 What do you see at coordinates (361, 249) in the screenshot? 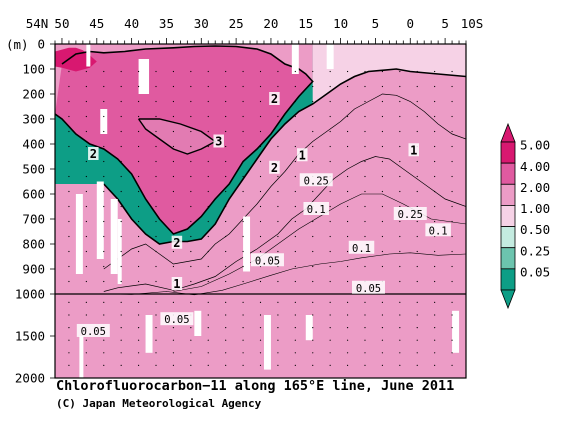
I see `contour-label: 0.1` at bounding box center [361, 249].